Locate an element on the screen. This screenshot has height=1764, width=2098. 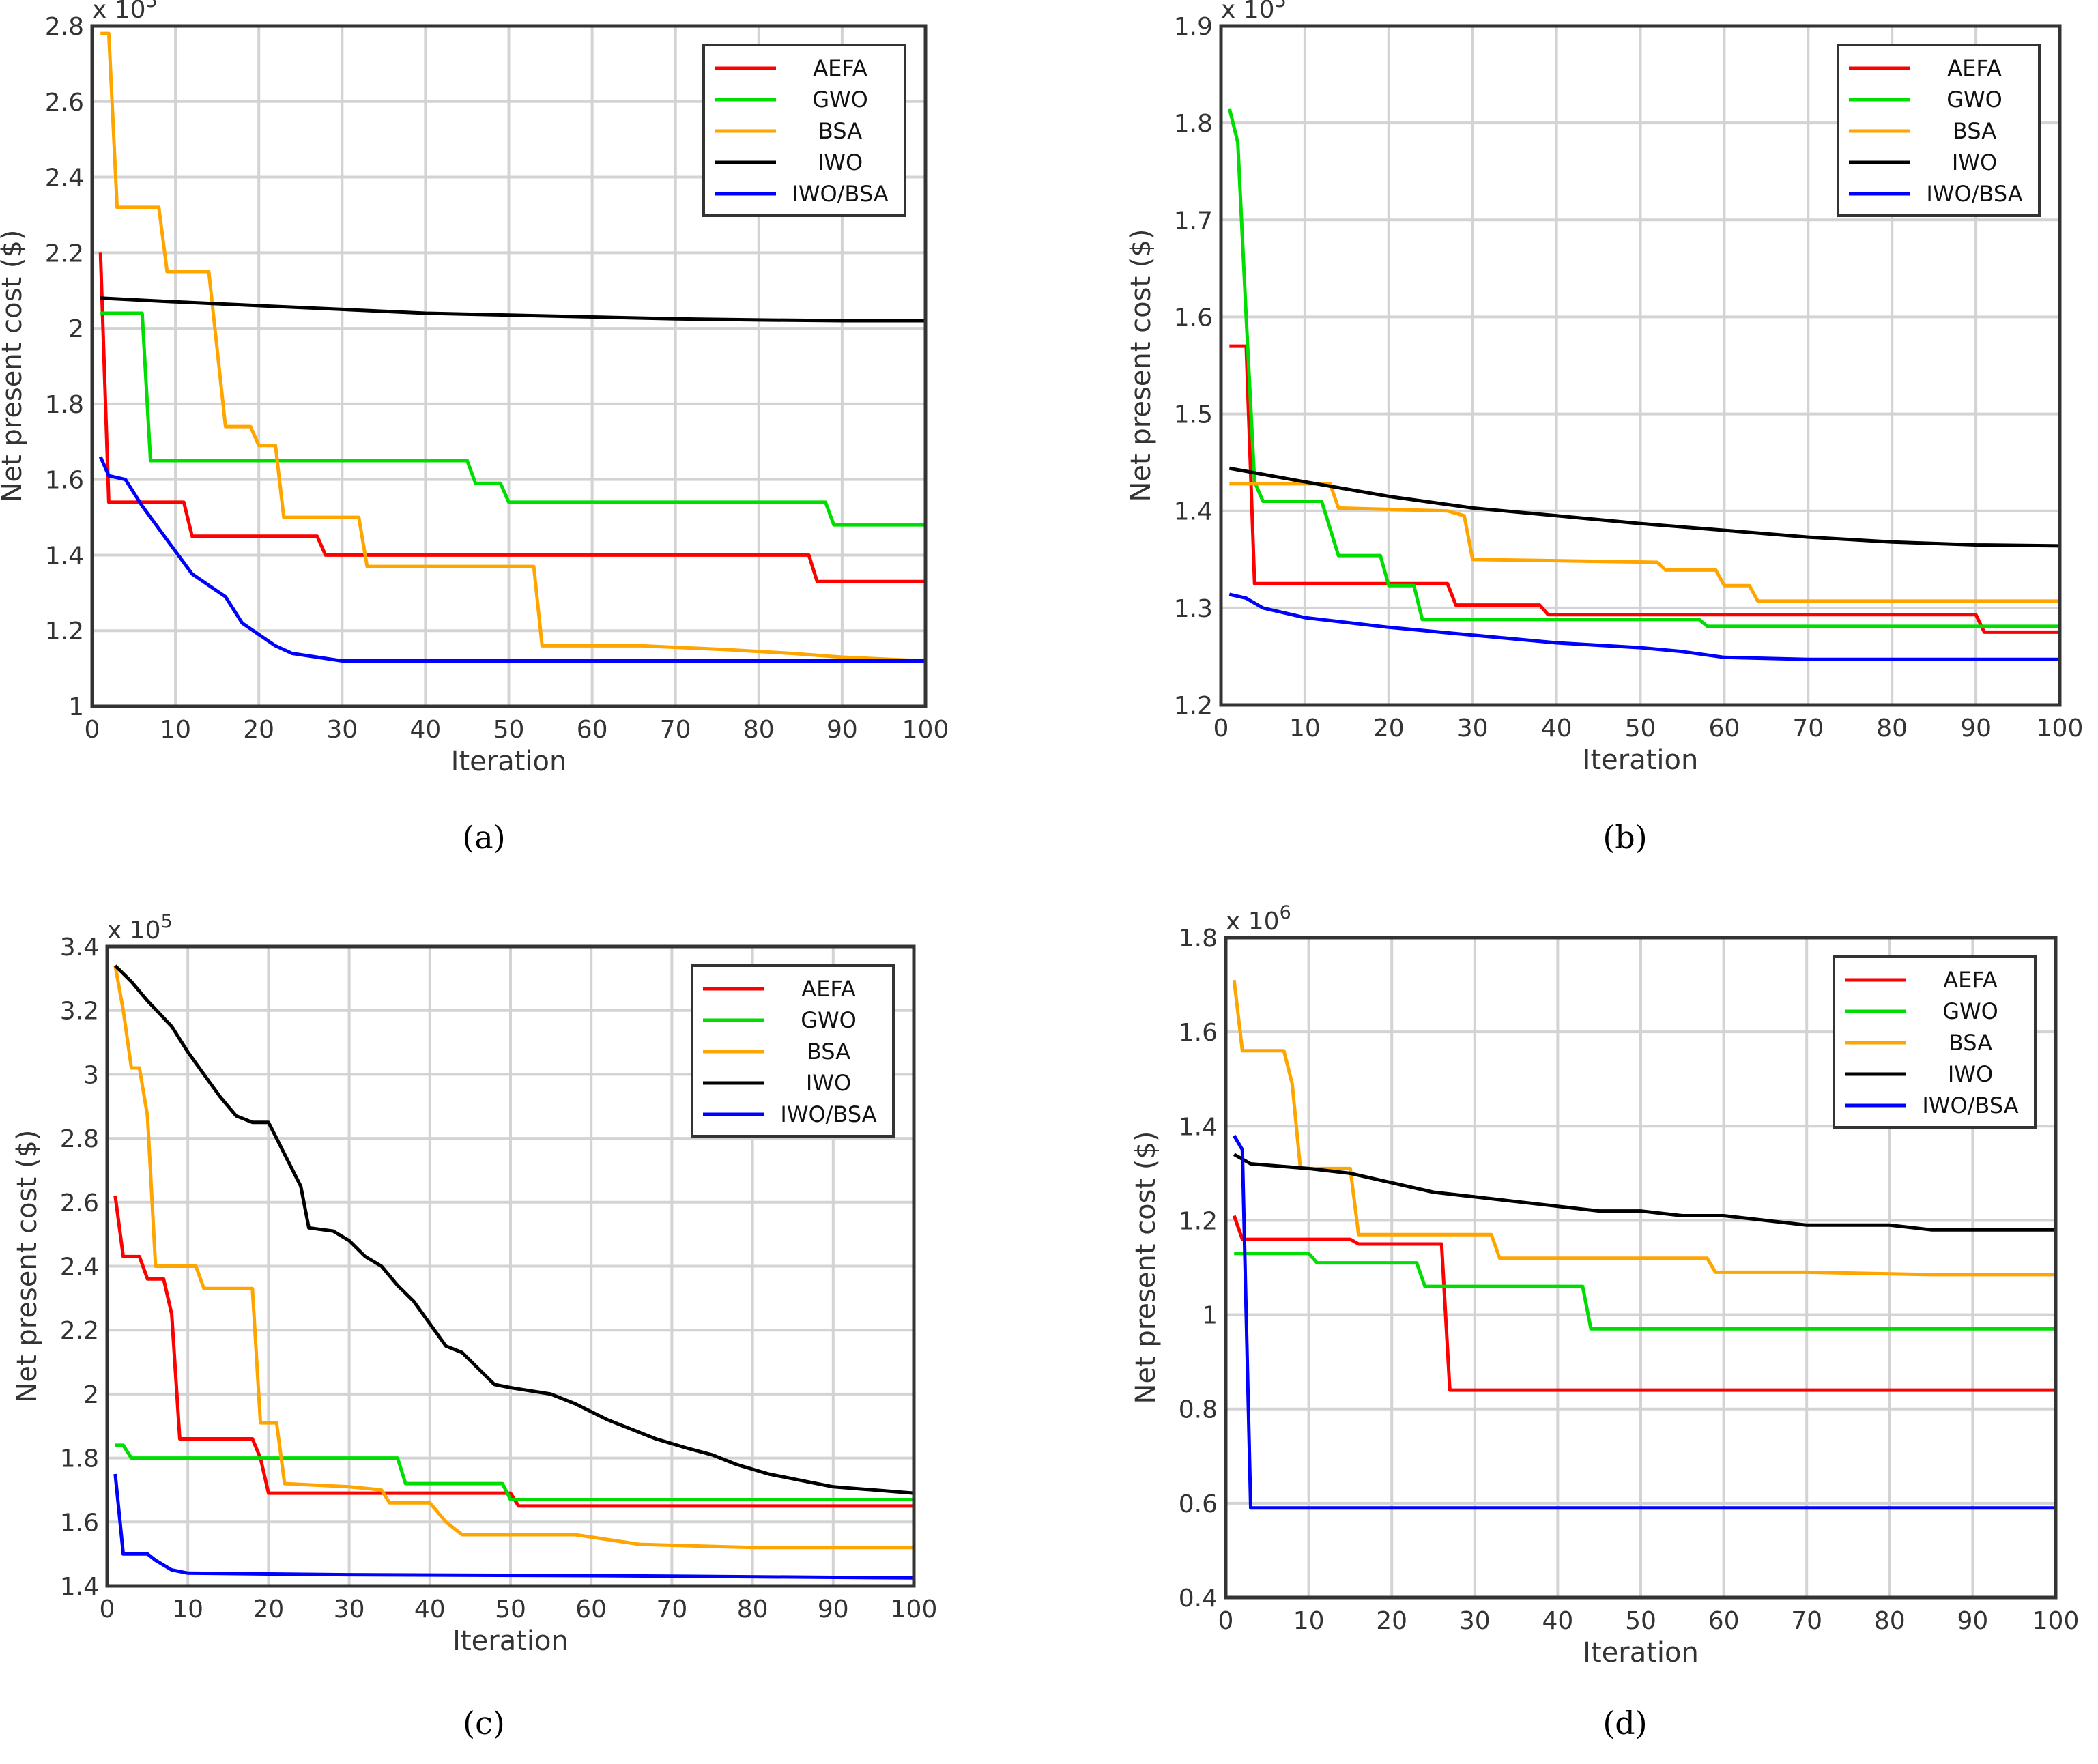
x-tick-label-c-3: 30 is located at coordinates (349, 1609).